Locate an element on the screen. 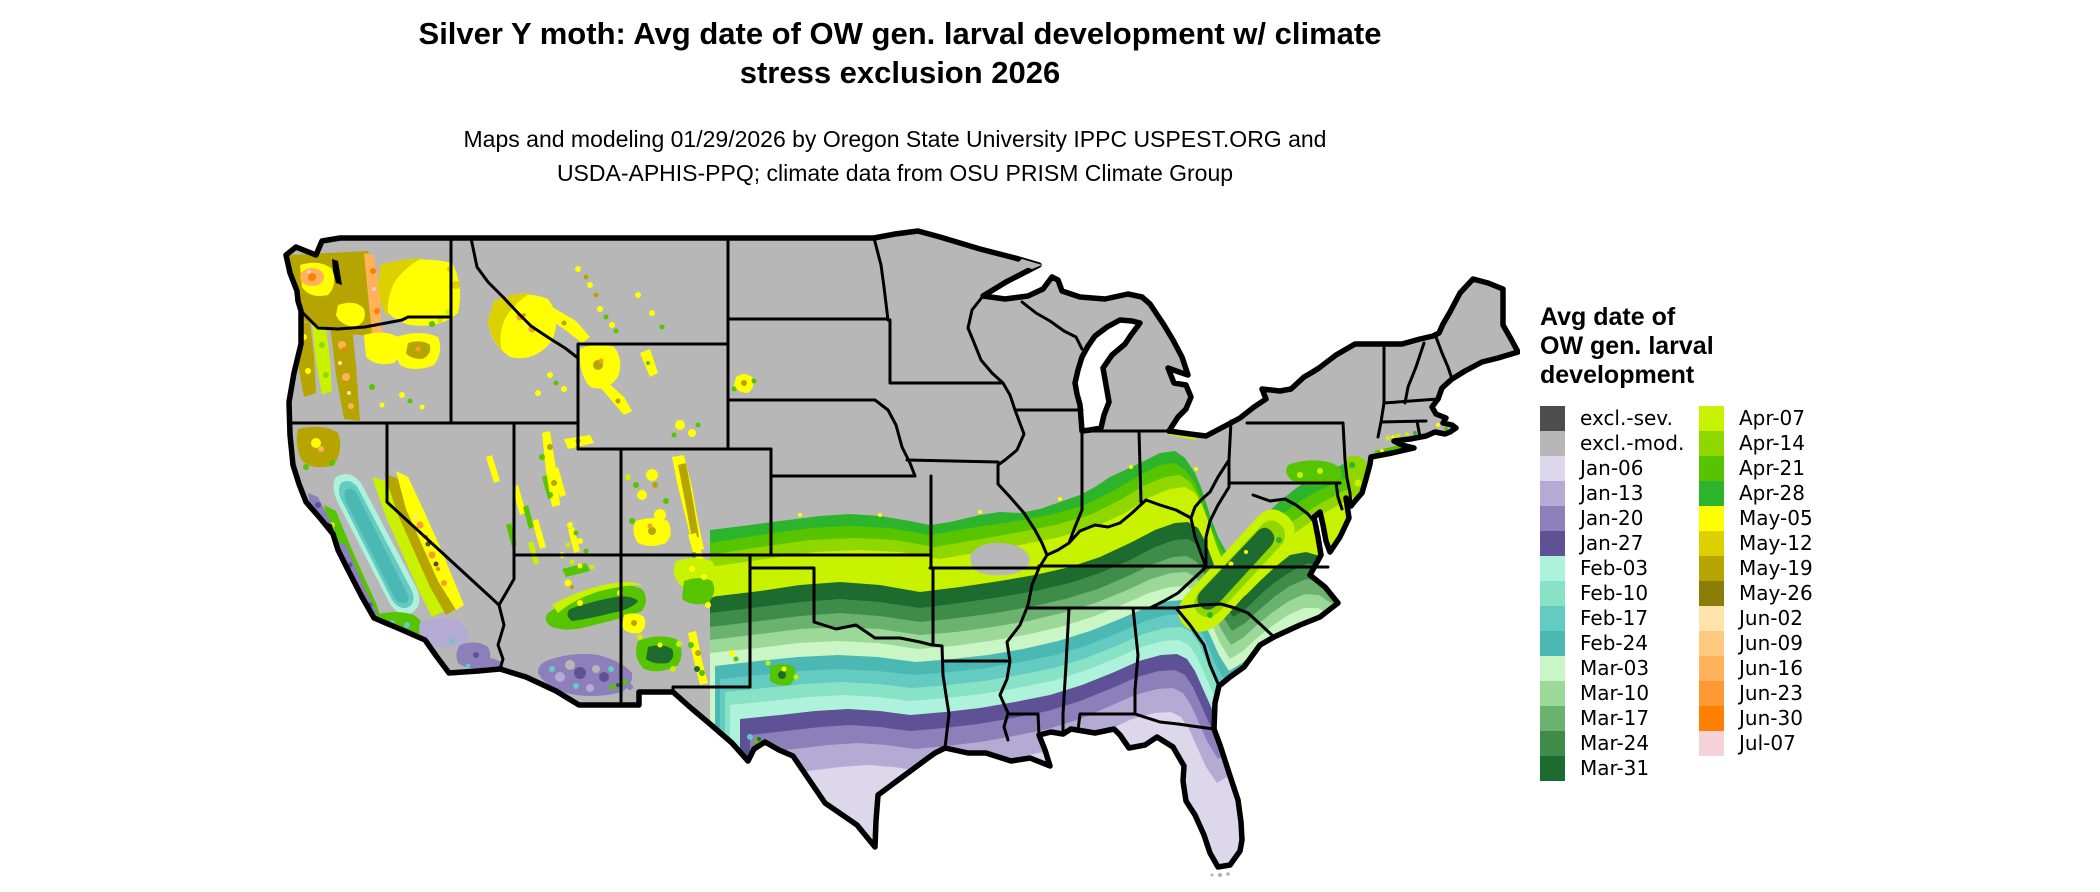  legend-item: Jun-23 is located at coordinates (1756, 693).